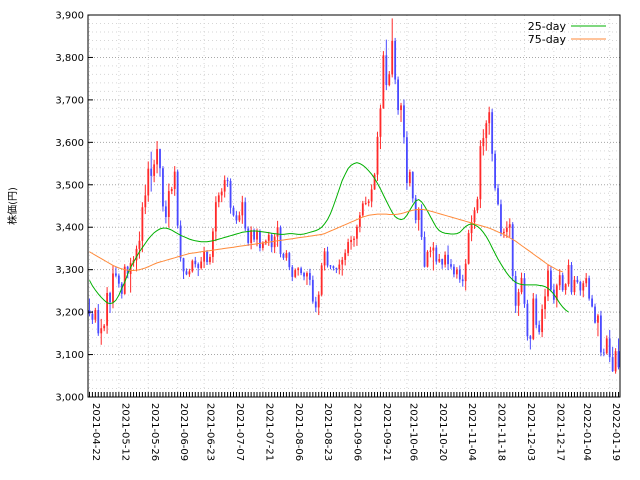  What do you see at coordinates (471, 432) in the screenshot?
I see `x-tick-label: 2021-11-04` at bounding box center [471, 432].